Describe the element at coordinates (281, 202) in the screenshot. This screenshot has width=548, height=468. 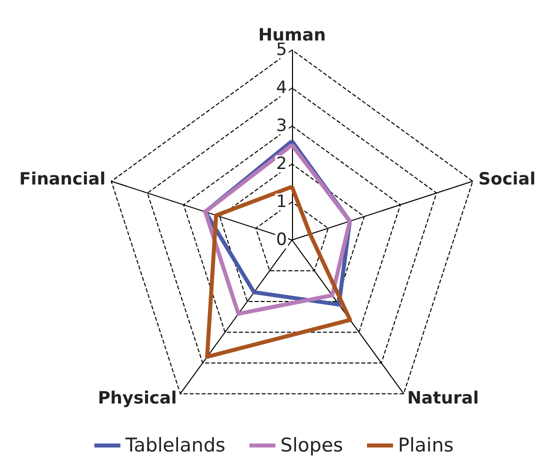
I see `y-tick-label: 1` at that location.